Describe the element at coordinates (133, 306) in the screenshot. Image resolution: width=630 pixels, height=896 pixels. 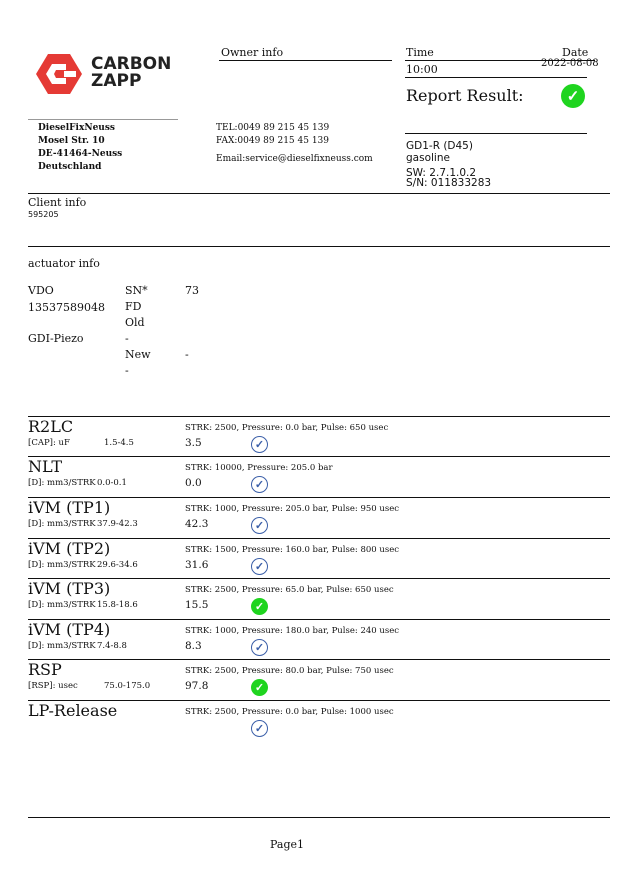
I see `actuator-fd: FD` at that location.